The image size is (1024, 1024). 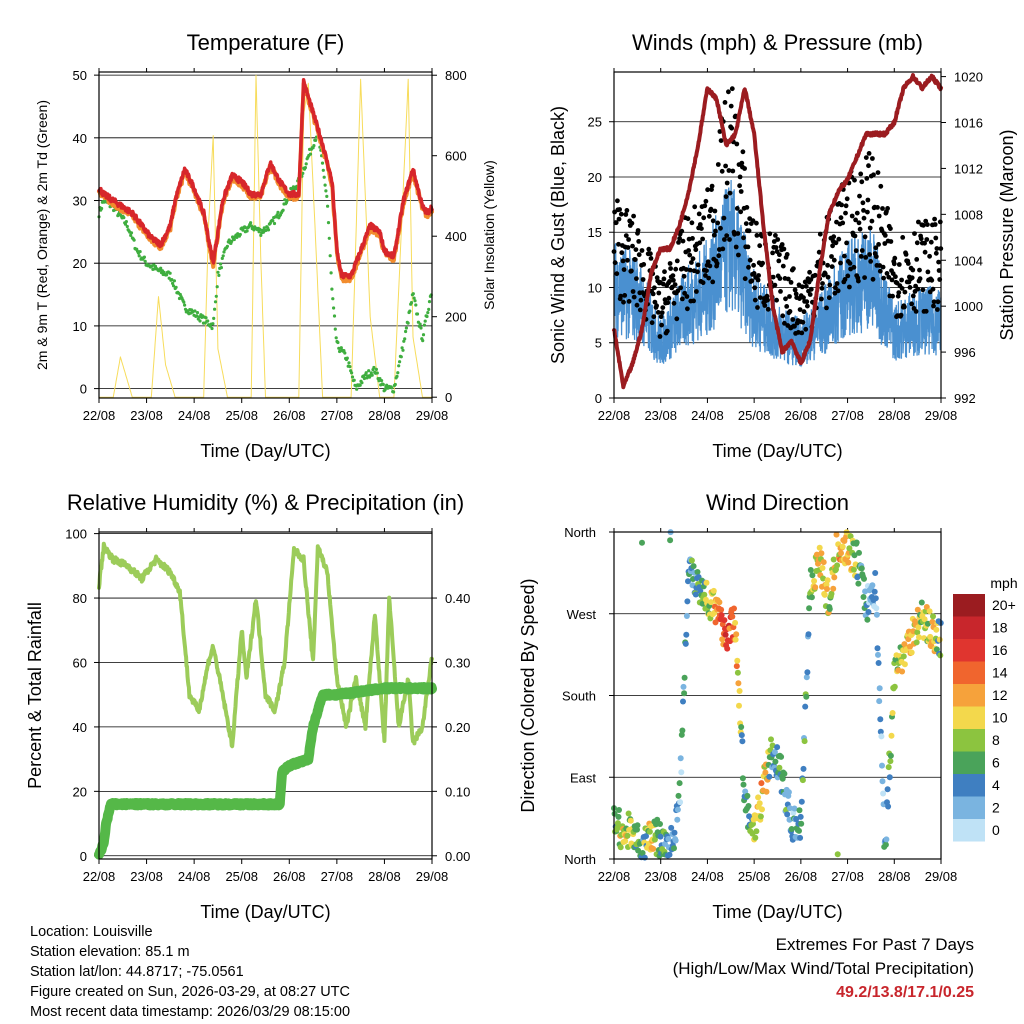 I want to click on y-tick-label: 0, so click(x=83, y=856).